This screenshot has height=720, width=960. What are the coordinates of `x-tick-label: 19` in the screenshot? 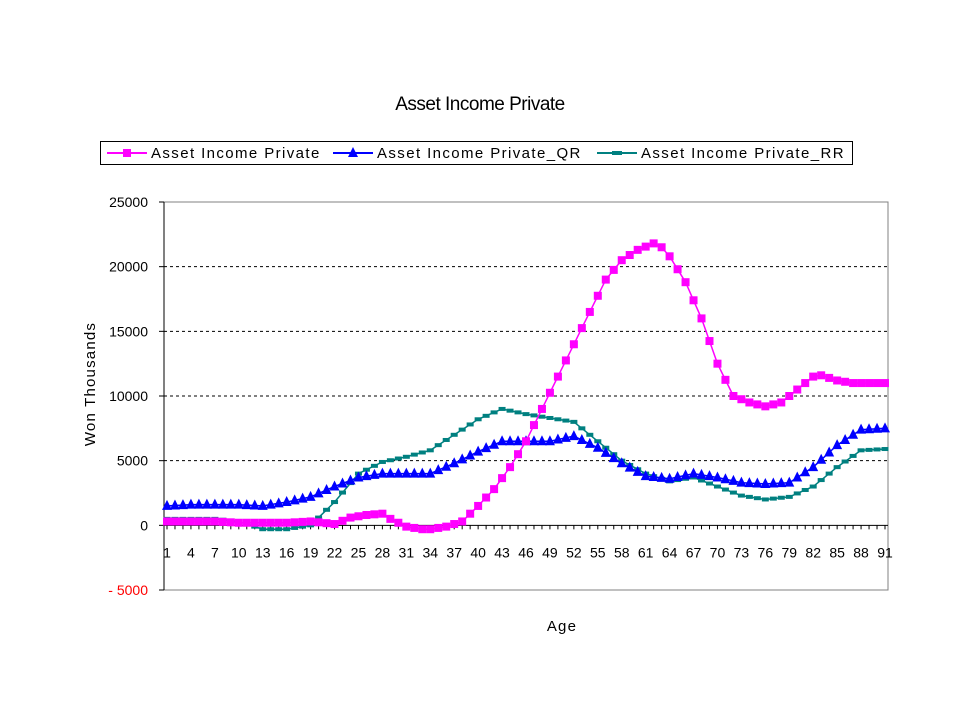 It's located at (311, 552).